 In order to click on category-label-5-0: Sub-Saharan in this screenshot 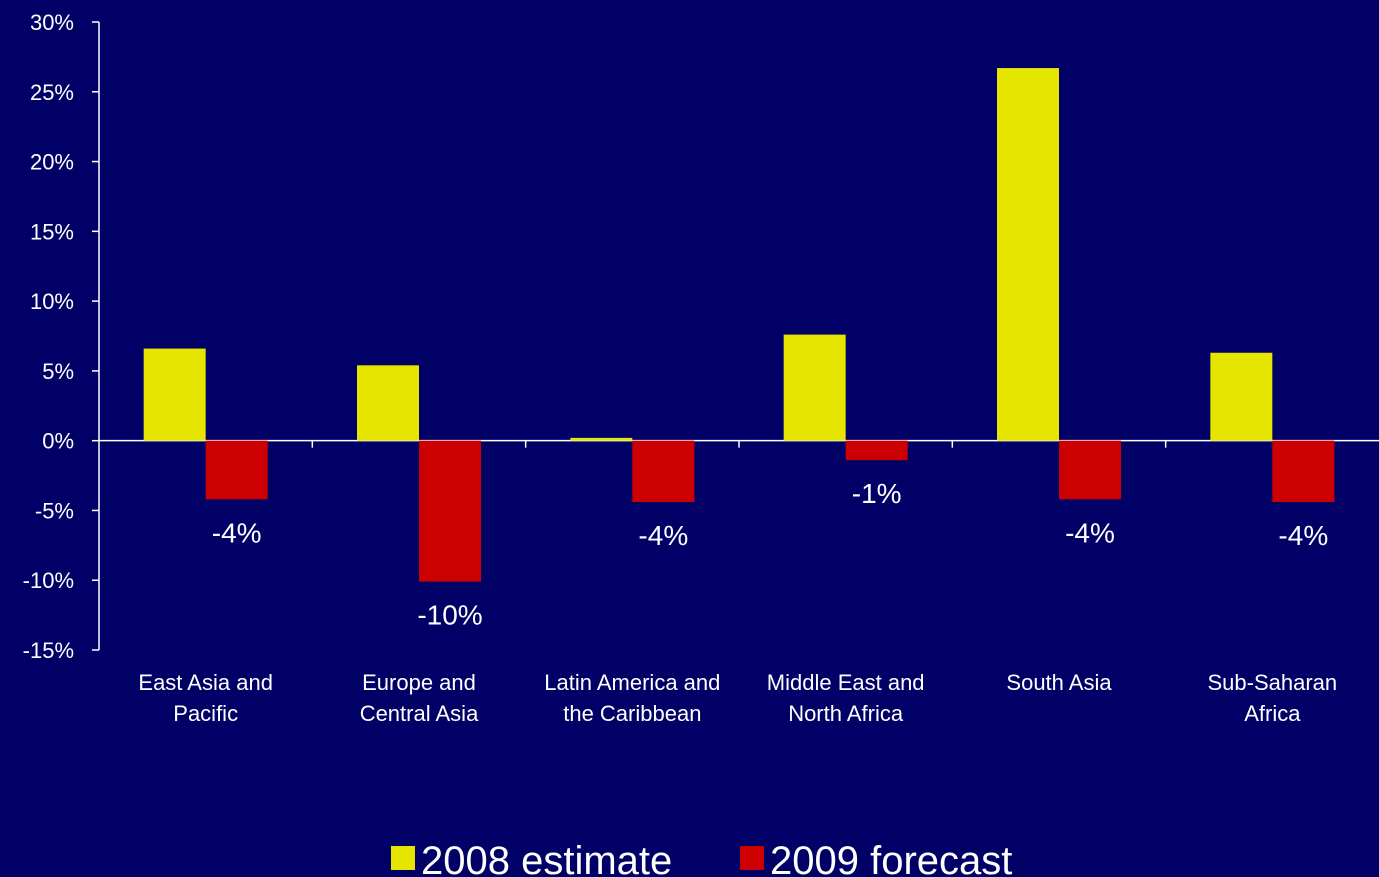, I will do `click(1273, 682)`.